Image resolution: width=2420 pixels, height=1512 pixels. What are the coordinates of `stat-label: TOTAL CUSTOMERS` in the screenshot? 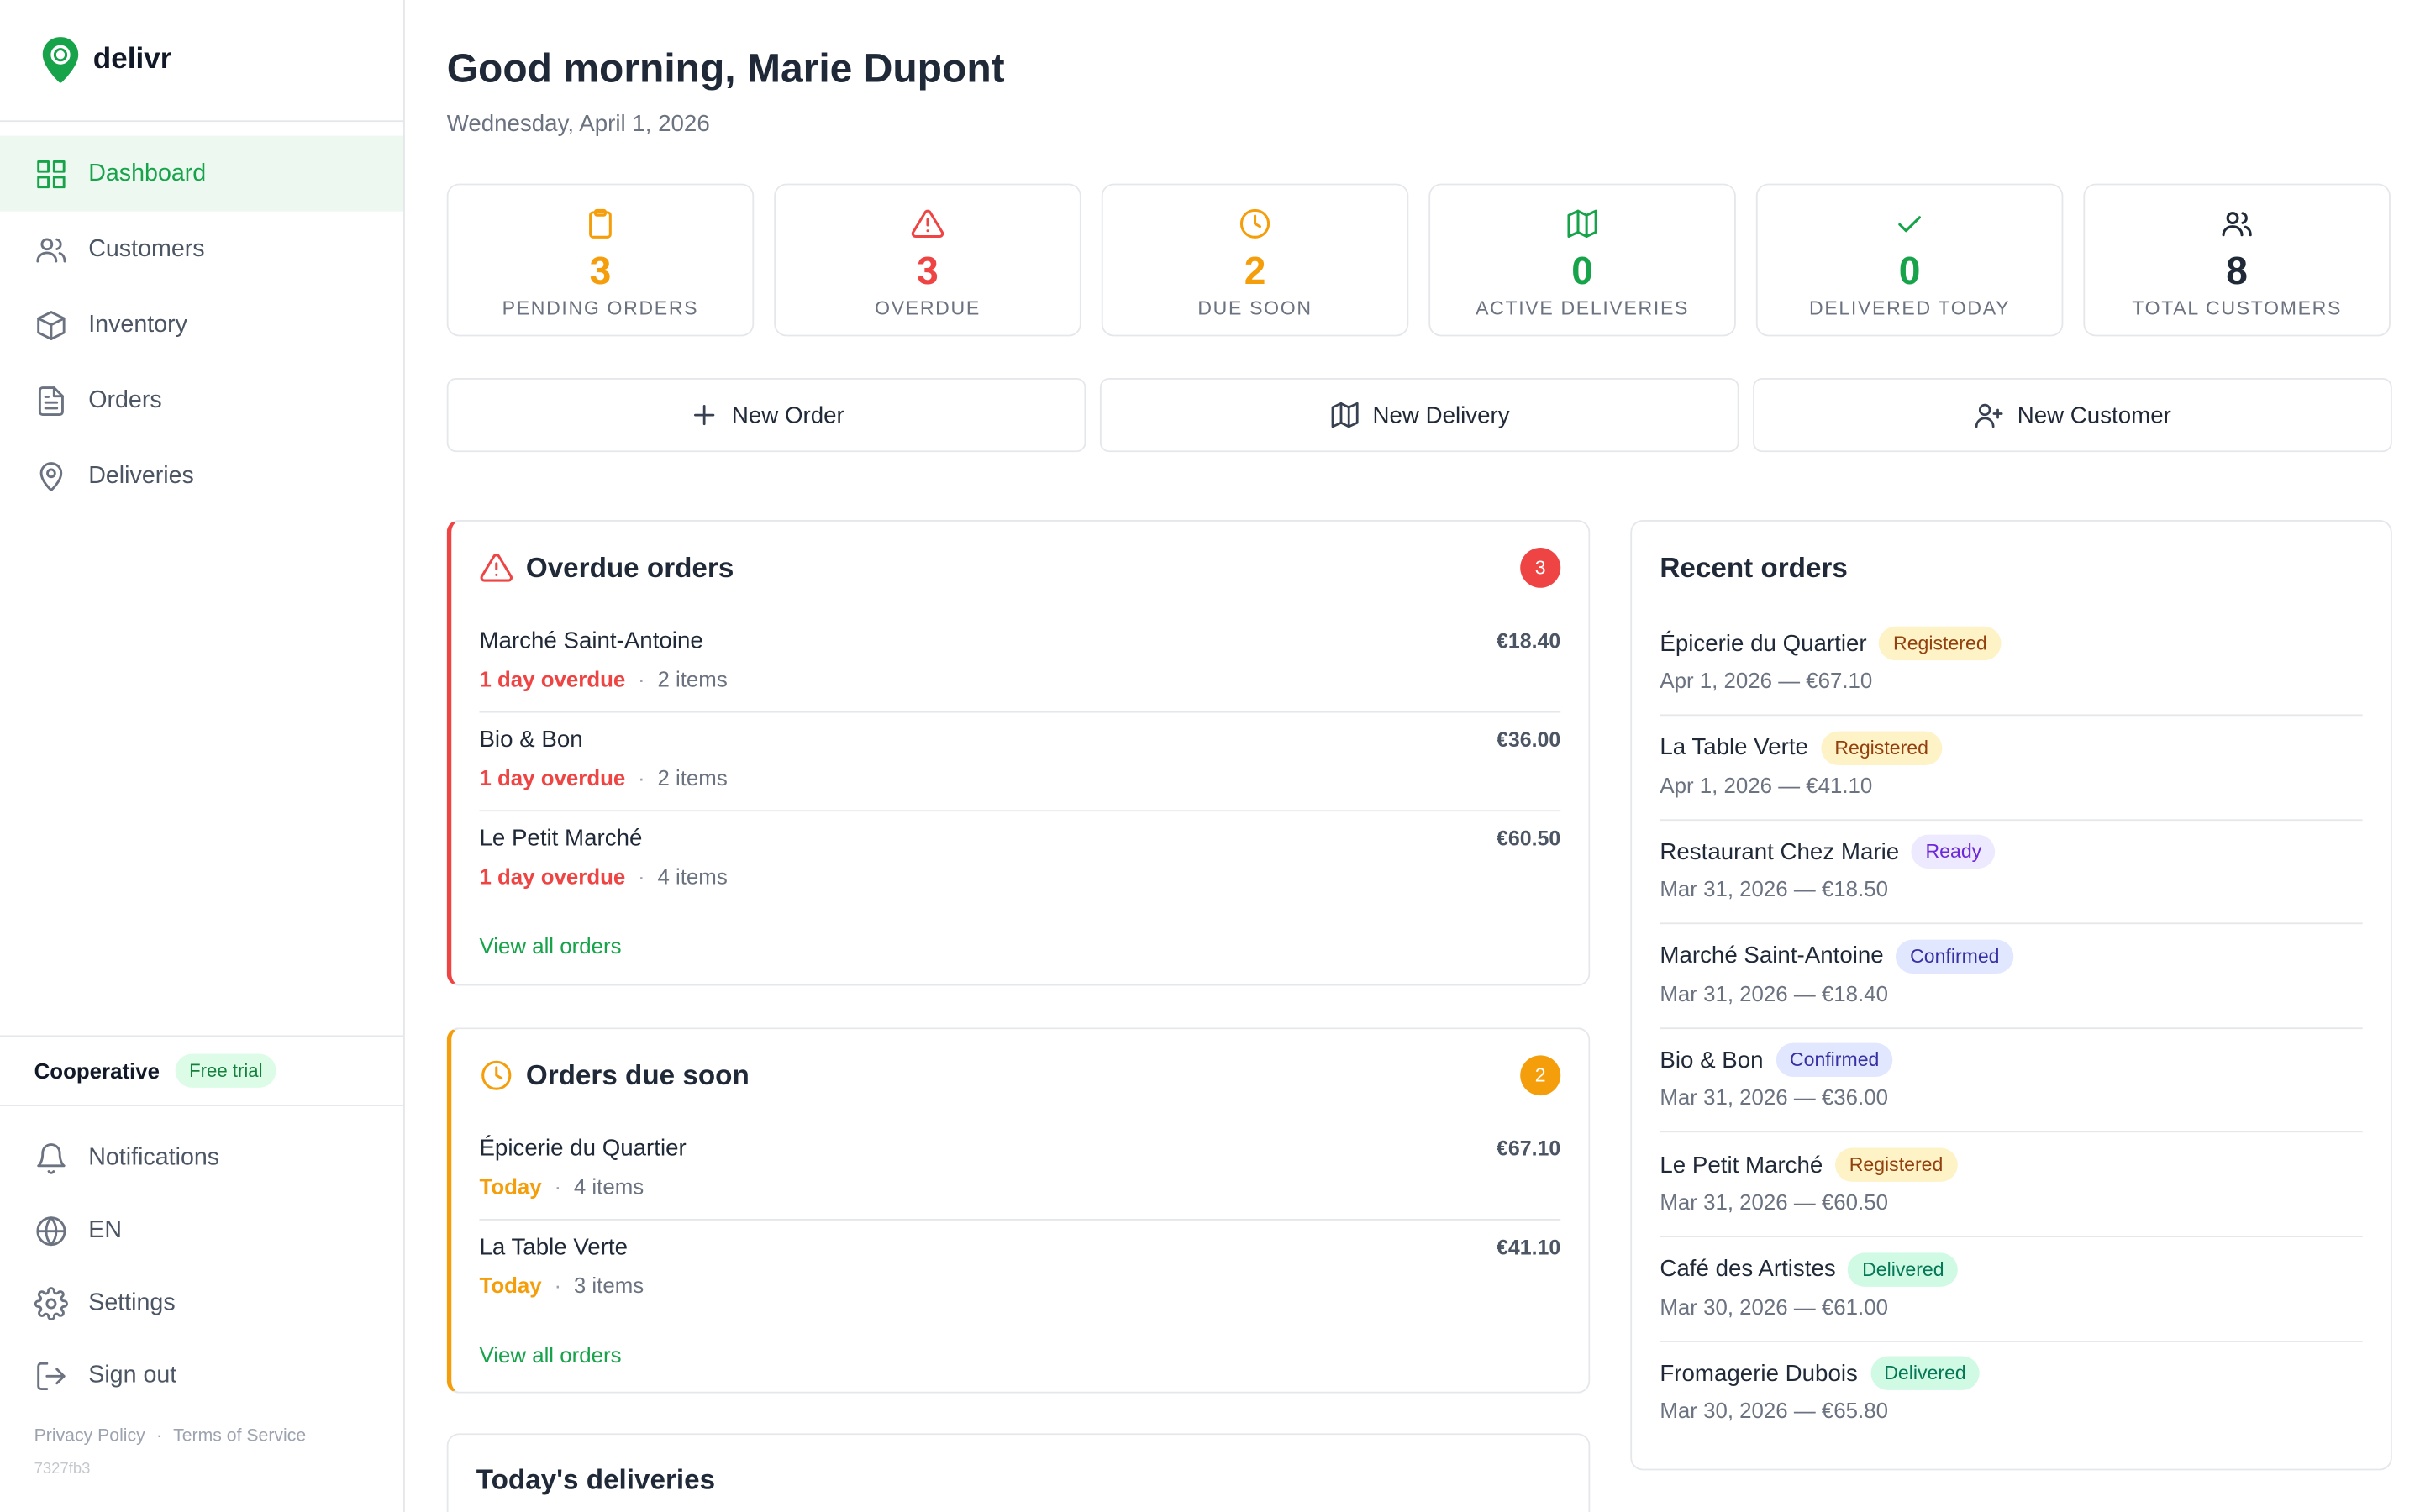 It's located at (2237, 308).